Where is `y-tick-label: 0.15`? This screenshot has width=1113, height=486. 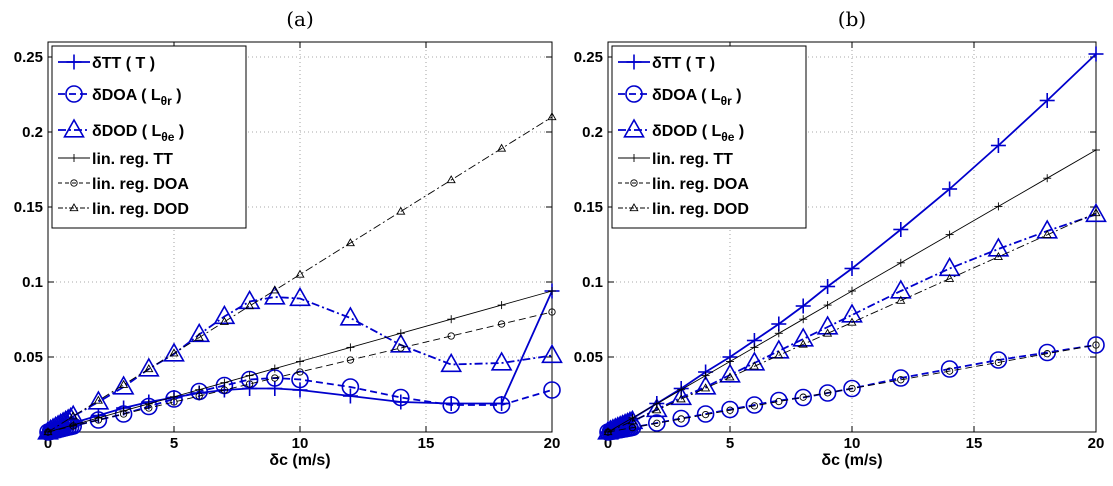
y-tick-label: 0.15 is located at coordinates (28, 207).